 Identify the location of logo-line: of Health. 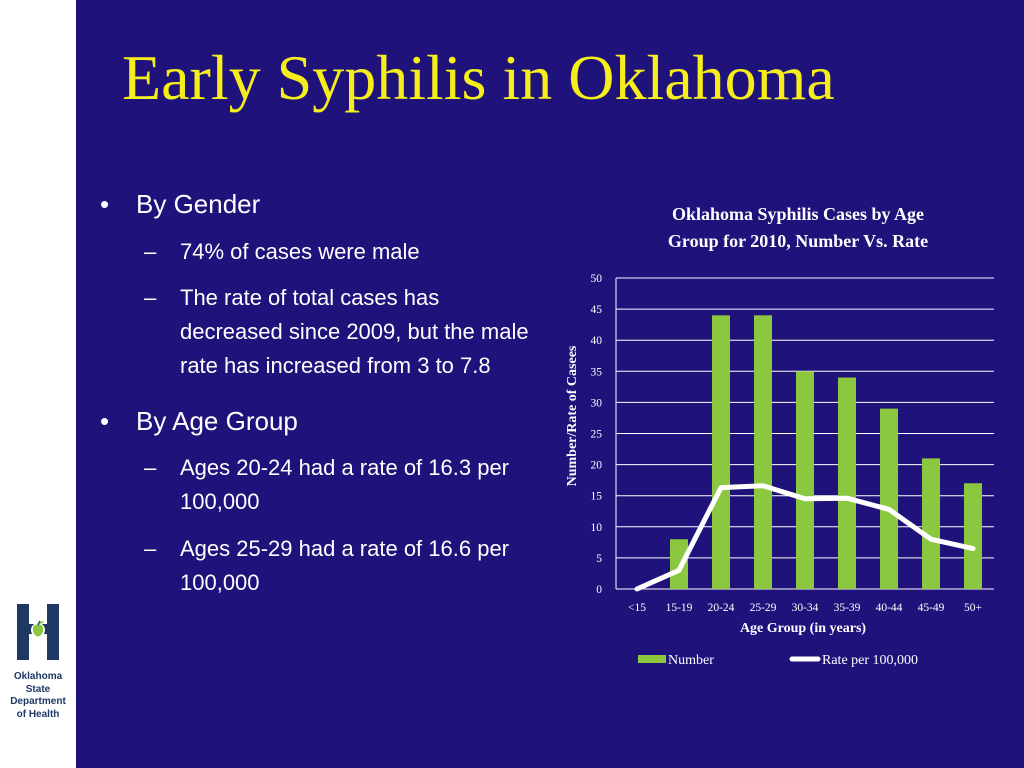
(38, 714).